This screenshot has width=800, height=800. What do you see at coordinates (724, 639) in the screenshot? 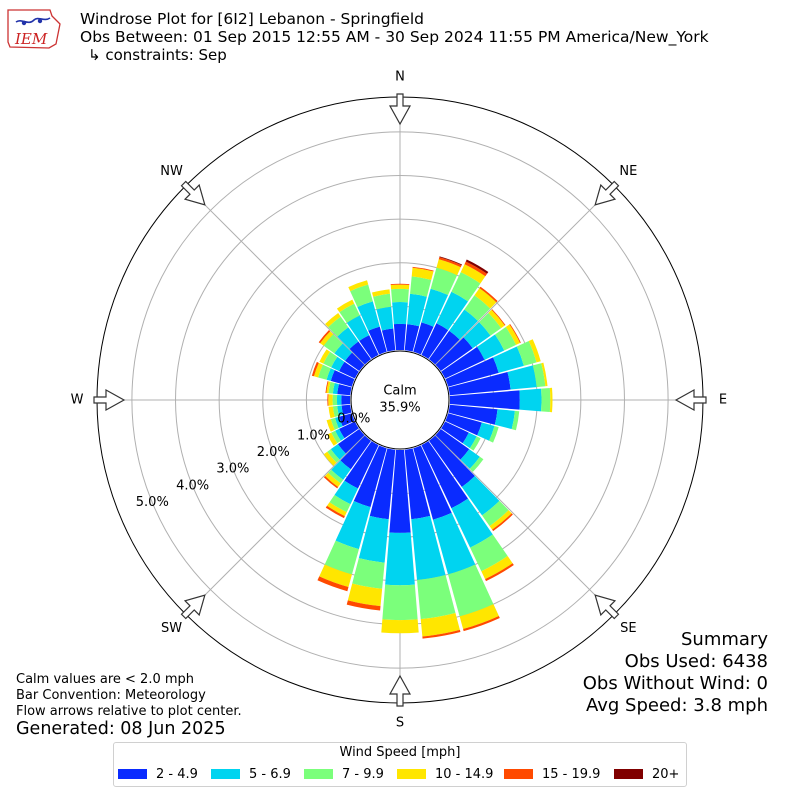
I see `summary-heading: Summary` at bounding box center [724, 639].